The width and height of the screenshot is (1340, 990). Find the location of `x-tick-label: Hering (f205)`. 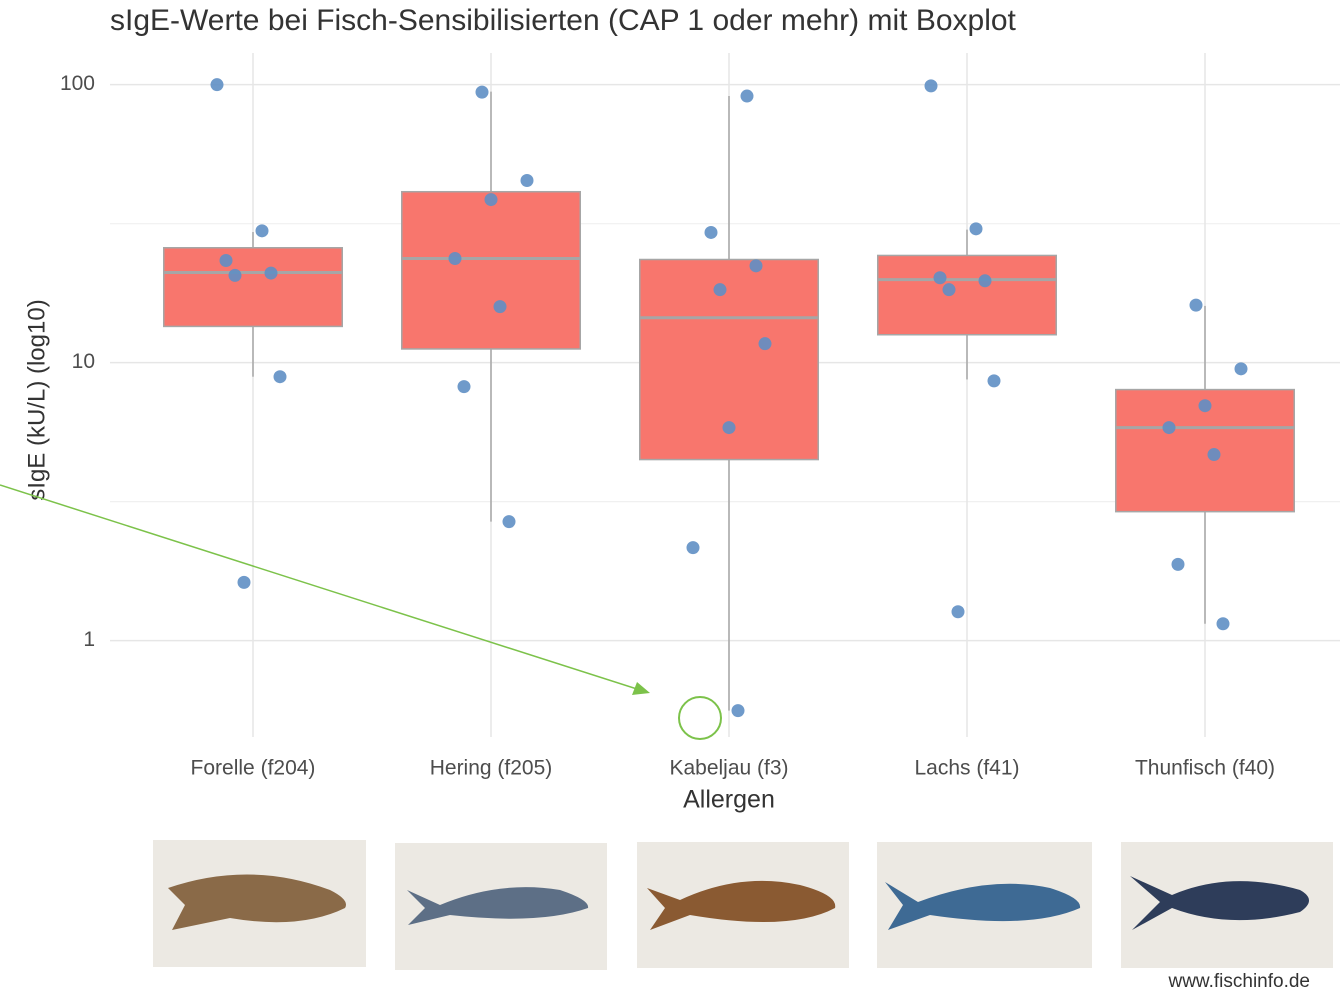

x-tick-label: Hering (f205) is located at coordinates (491, 768).